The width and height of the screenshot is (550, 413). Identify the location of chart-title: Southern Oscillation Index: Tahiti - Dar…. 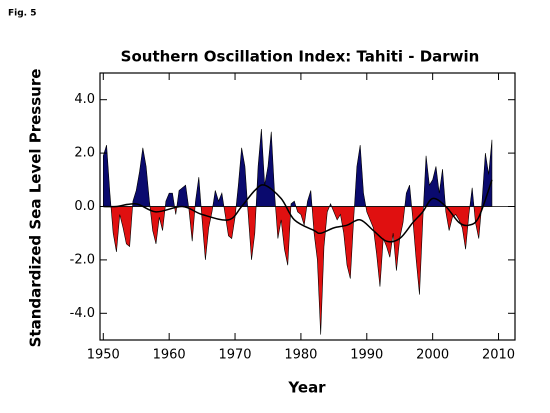
(300, 57).